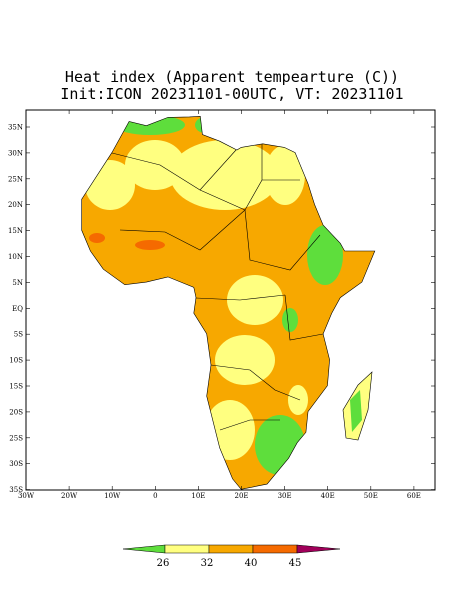  What do you see at coordinates (16, 490) in the screenshot?
I see `lat-label: 35S` at bounding box center [16, 490].